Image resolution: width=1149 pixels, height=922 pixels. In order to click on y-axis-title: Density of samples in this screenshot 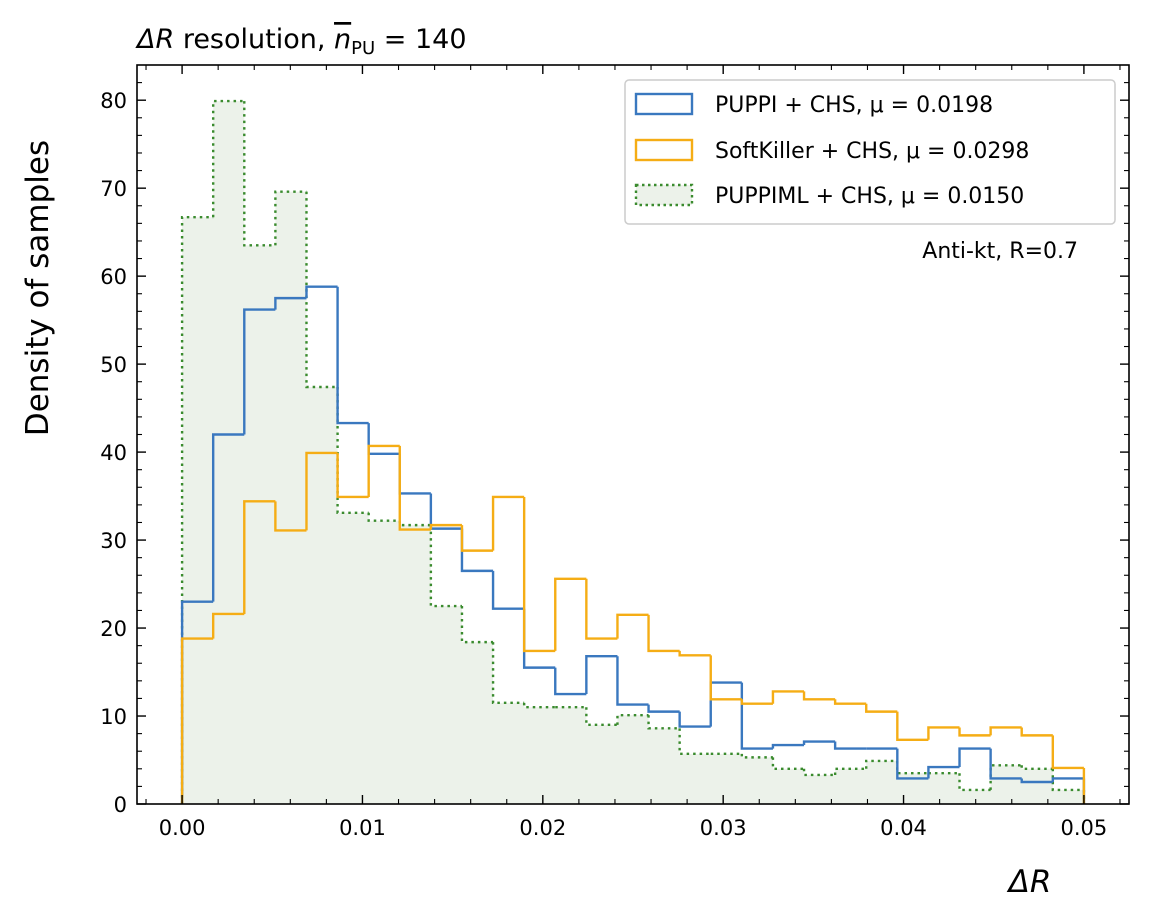, I will do `click(38, 288)`.